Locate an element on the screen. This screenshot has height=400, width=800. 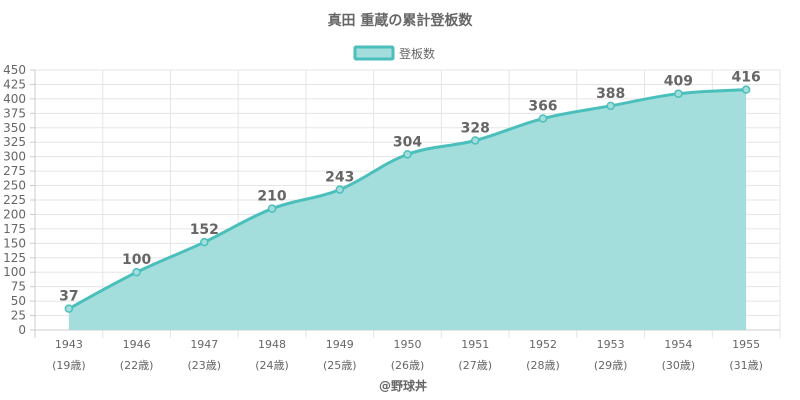
y-tick-label-15: 375 is located at coordinates (14, 113).